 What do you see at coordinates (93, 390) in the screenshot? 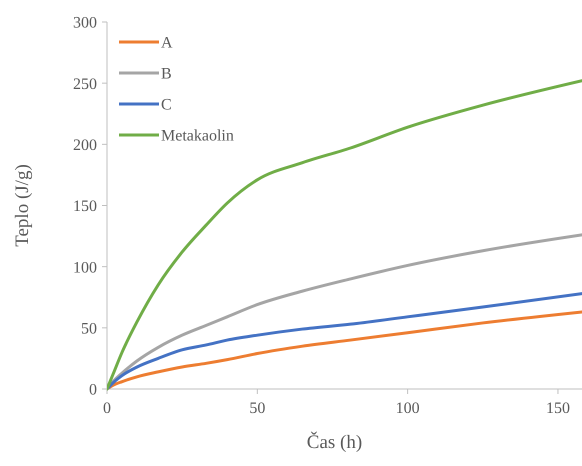
I see `y-tick-label: 0` at bounding box center [93, 390].